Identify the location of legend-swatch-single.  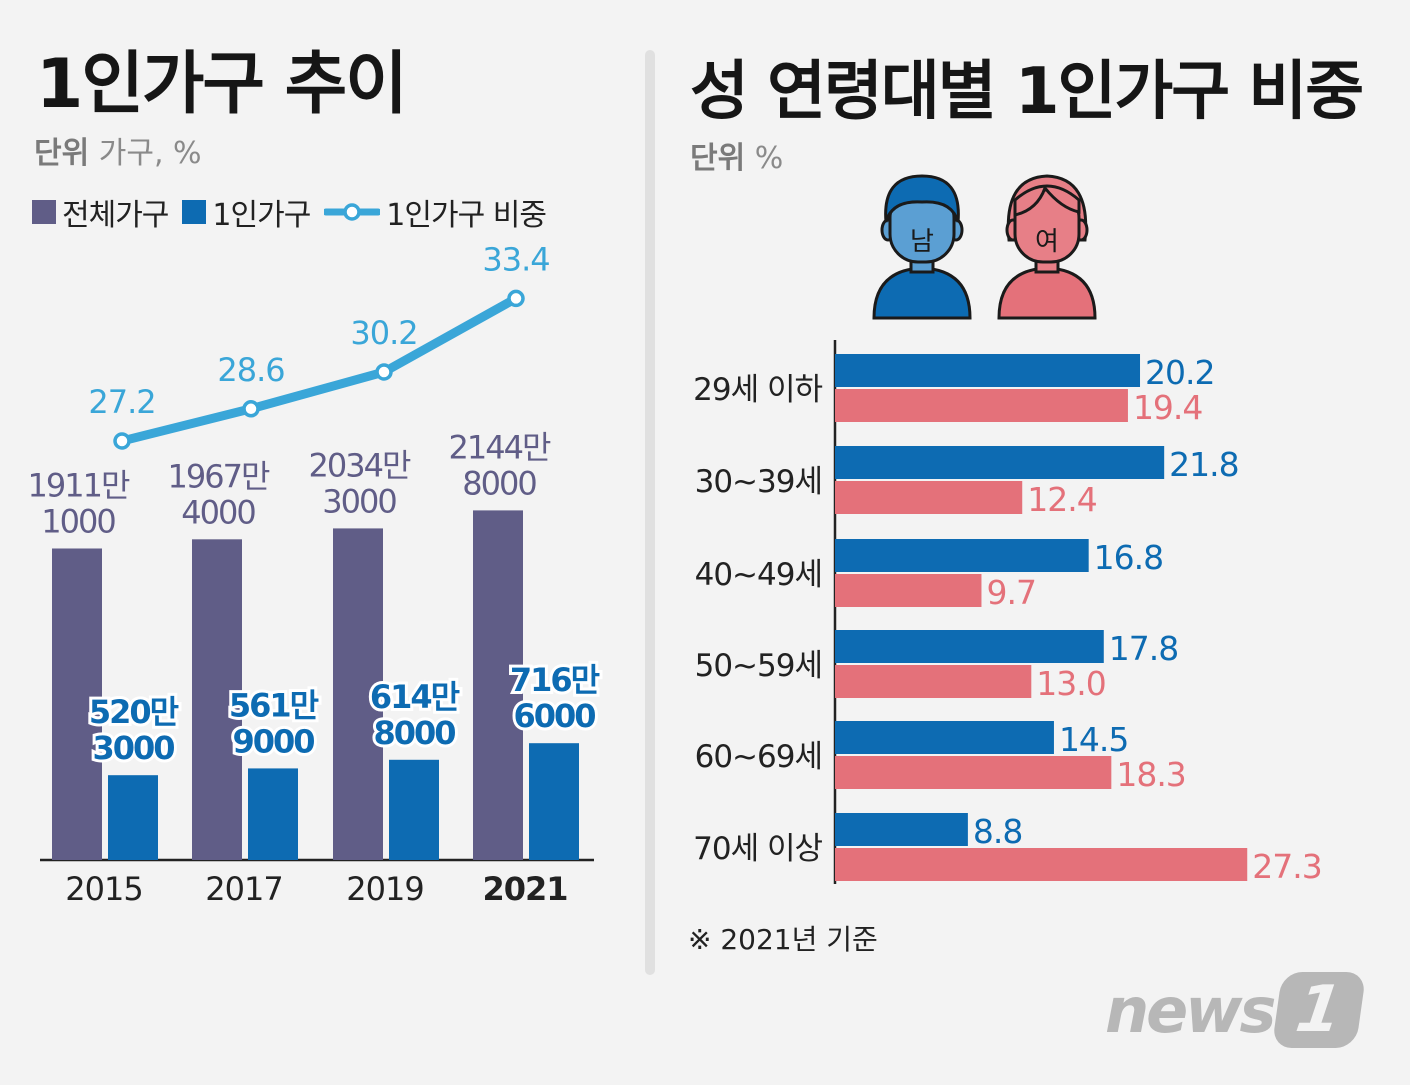
(194, 212).